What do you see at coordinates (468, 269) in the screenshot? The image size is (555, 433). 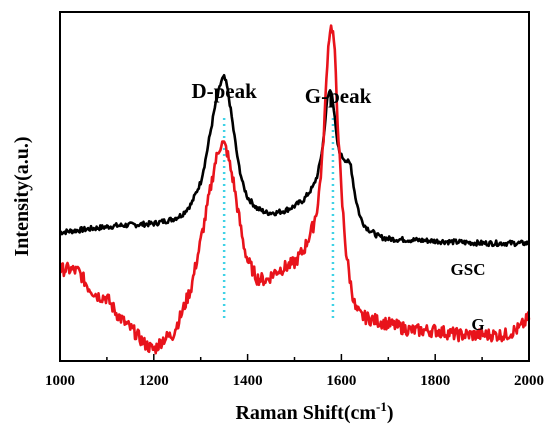 I see `series-label-gsc: GSC` at bounding box center [468, 269].